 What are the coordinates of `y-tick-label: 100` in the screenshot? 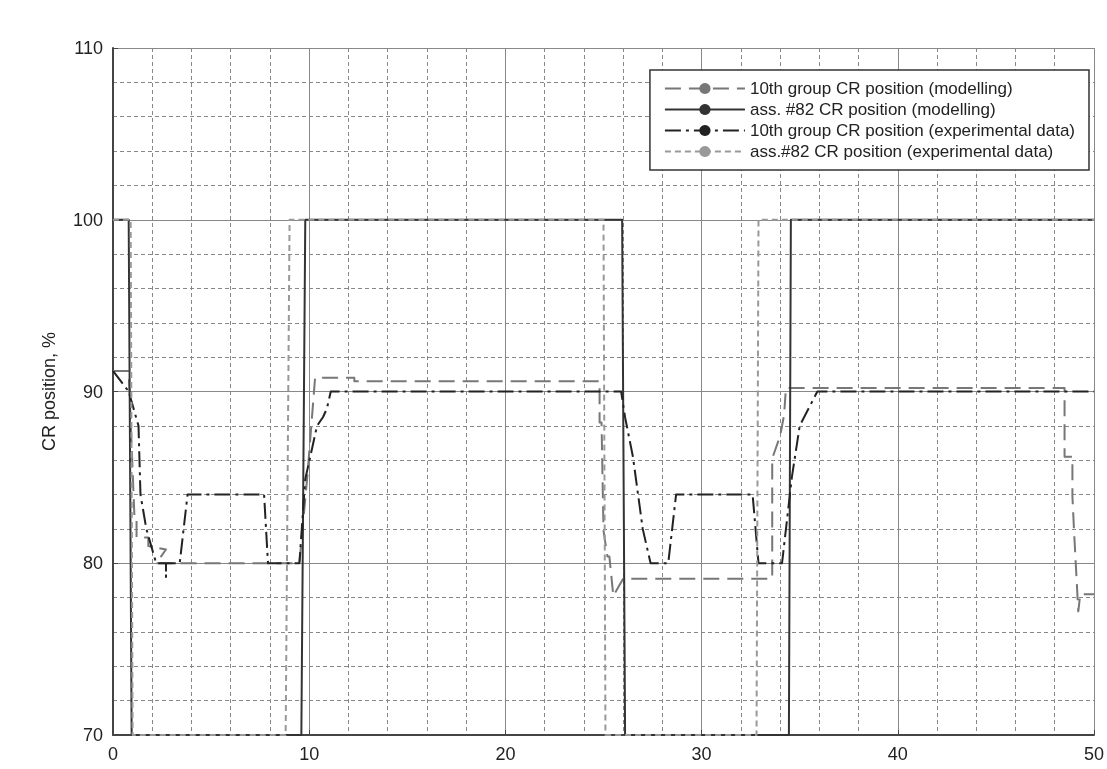 It's located at (87, 219).